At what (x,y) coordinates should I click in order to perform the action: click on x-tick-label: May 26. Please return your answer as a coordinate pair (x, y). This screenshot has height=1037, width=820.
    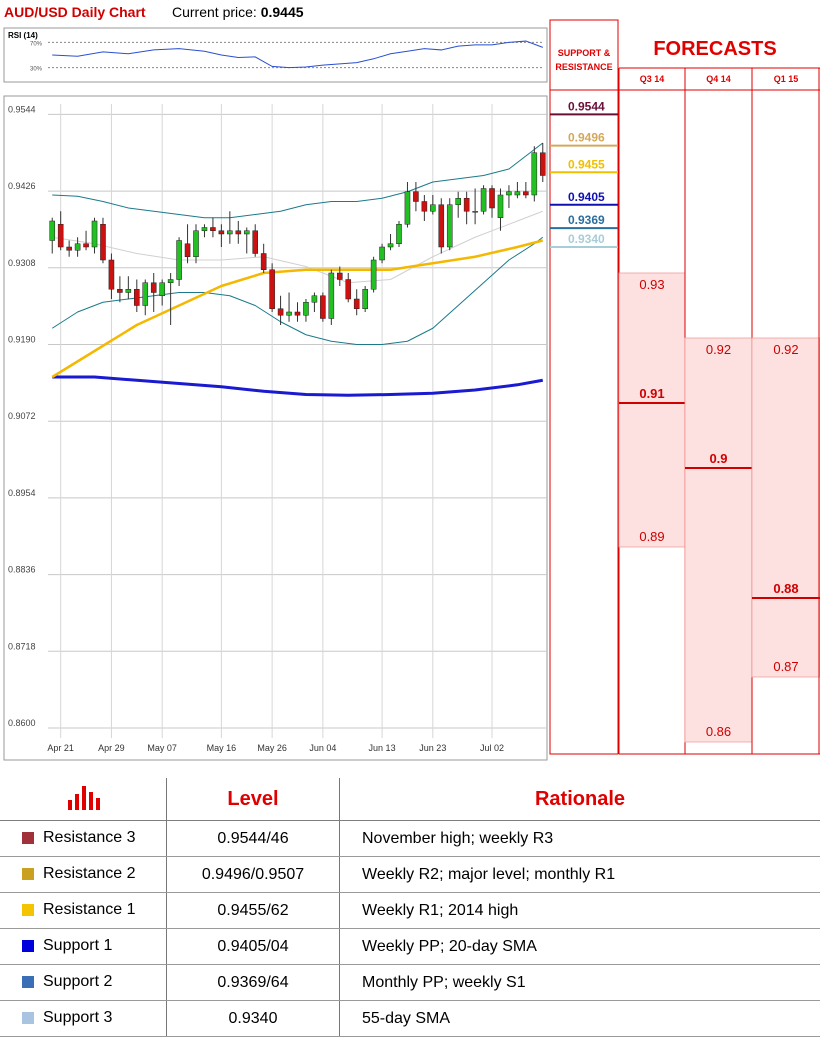
    Looking at the image, I should click on (272, 748).